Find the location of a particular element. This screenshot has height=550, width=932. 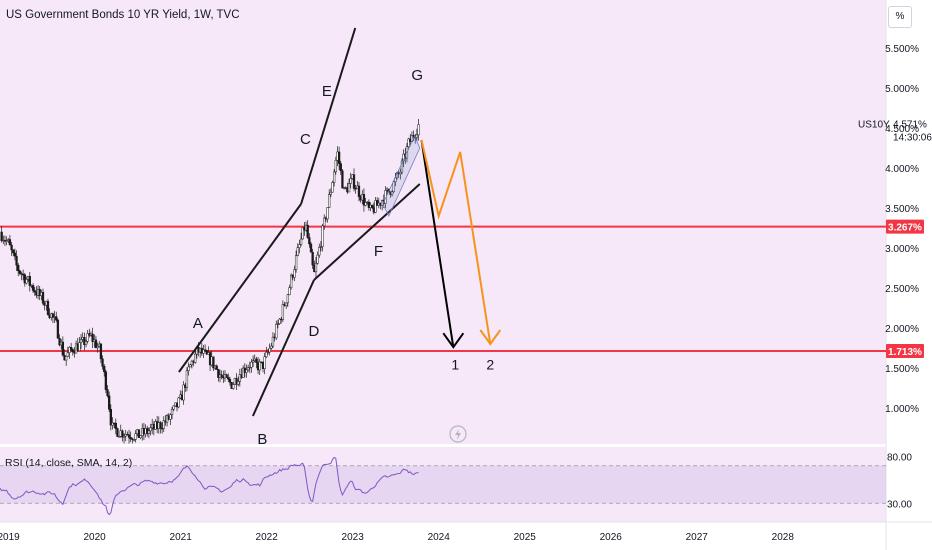

x-tick-label: 2026 is located at coordinates (611, 537).